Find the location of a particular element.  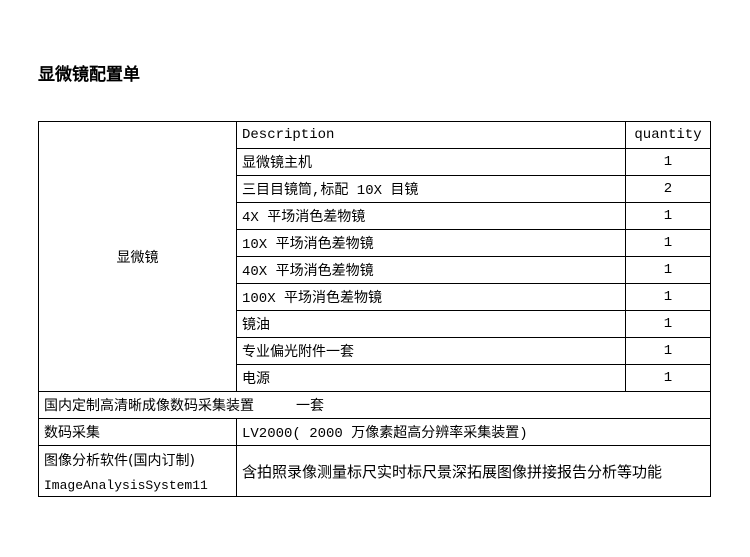

page-title: 显微镜配置单 is located at coordinates (89, 75).